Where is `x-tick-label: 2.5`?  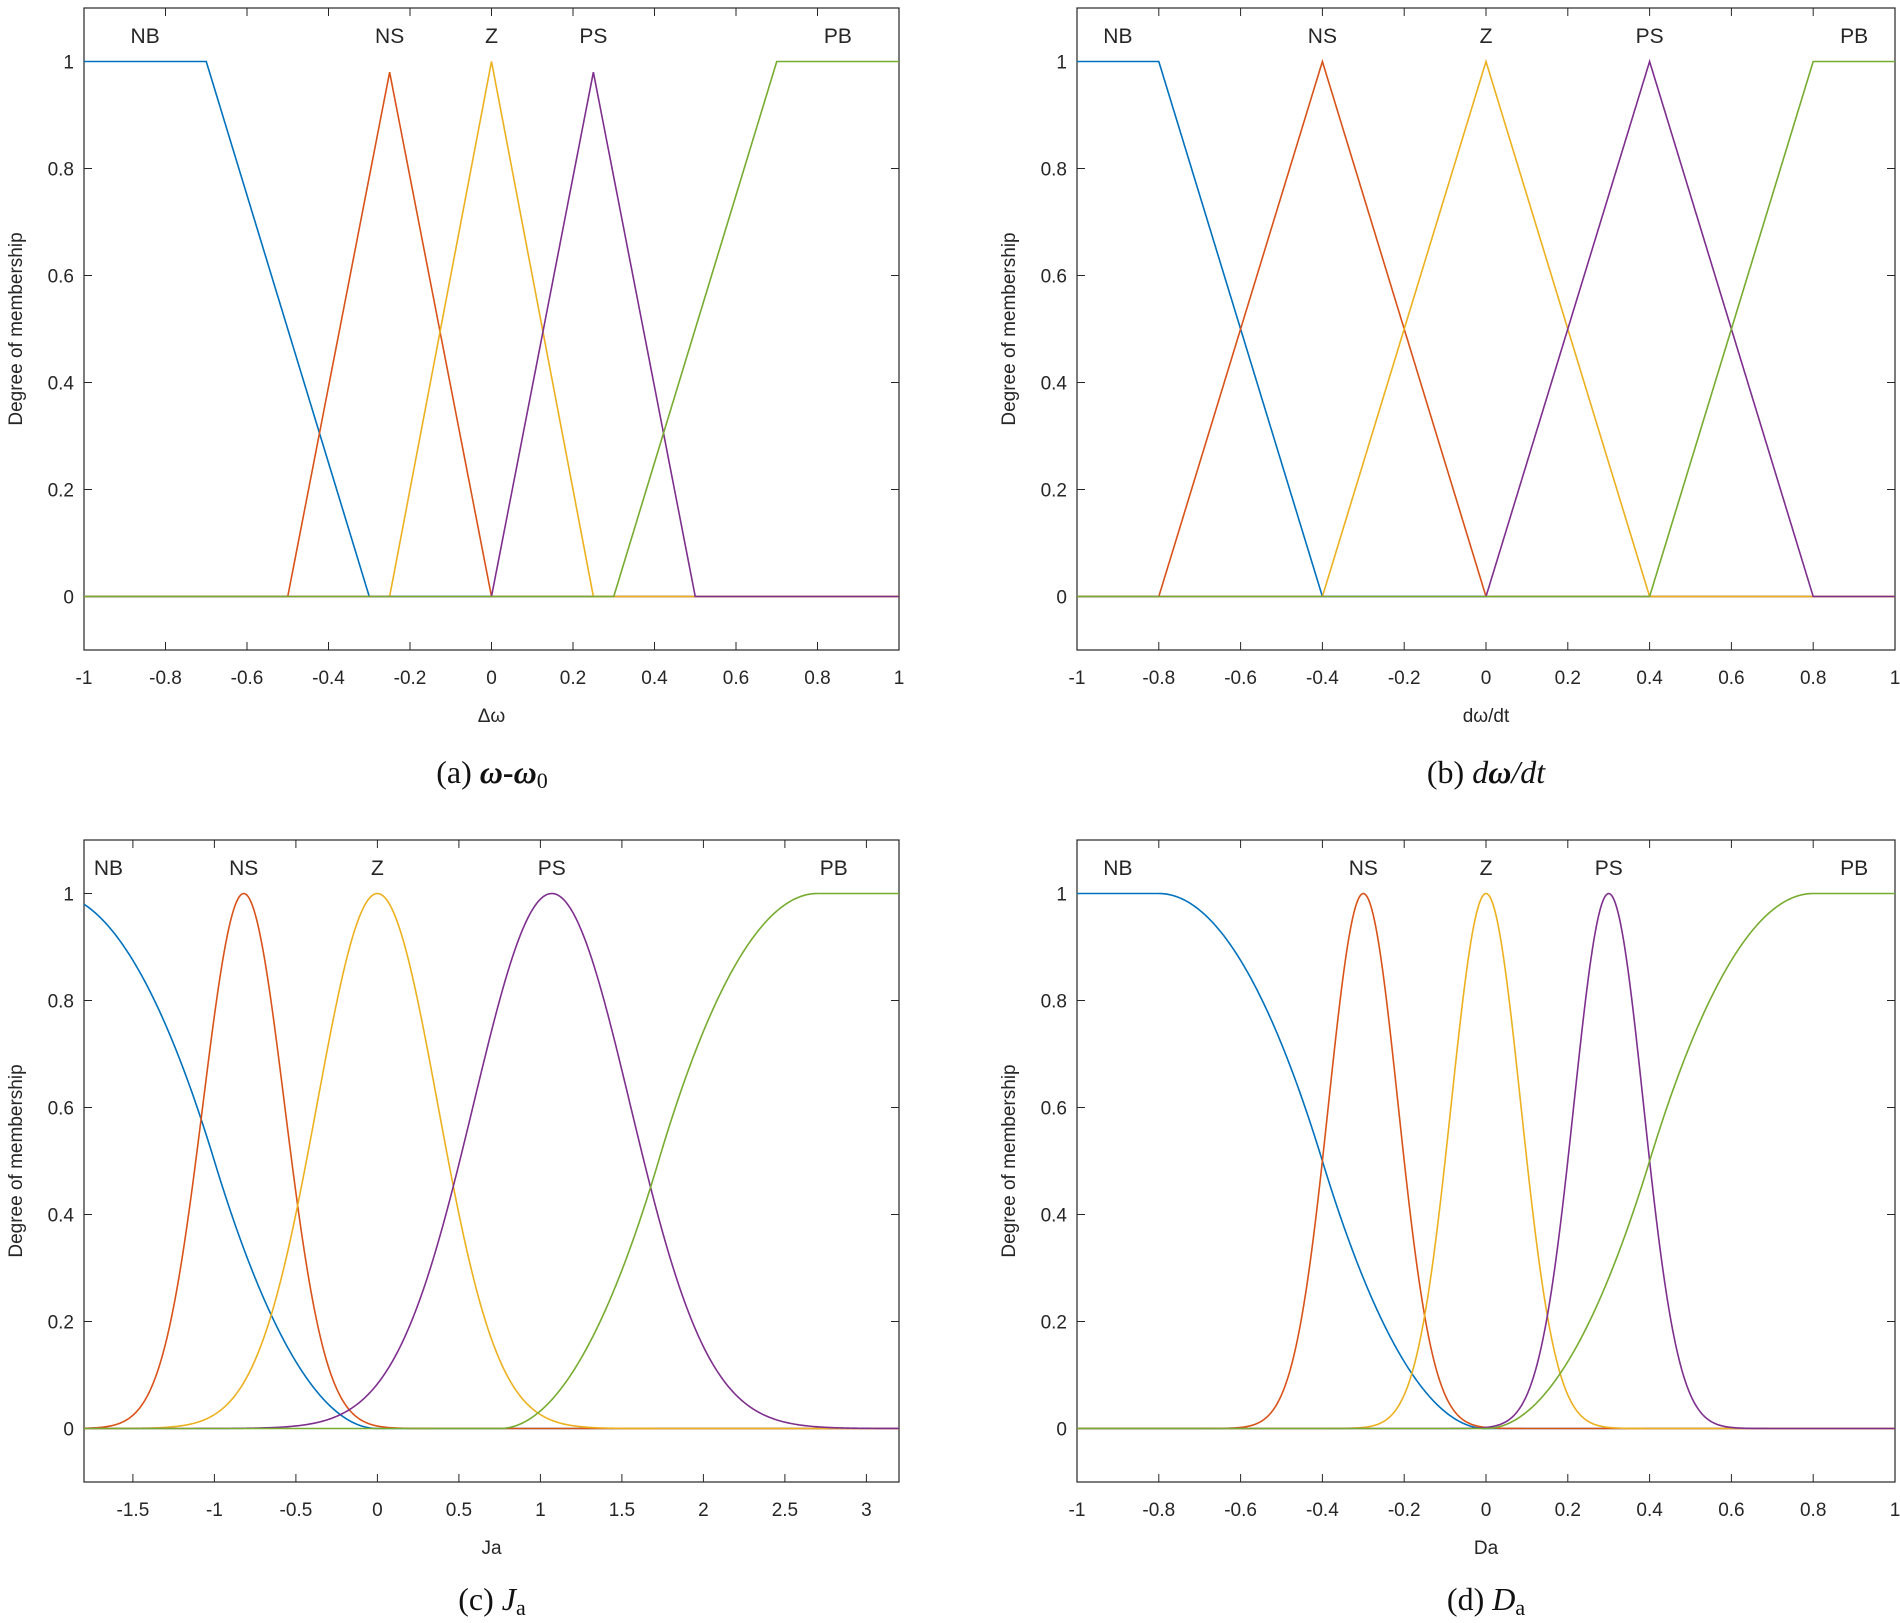 x-tick-label: 2.5 is located at coordinates (785, 1510).